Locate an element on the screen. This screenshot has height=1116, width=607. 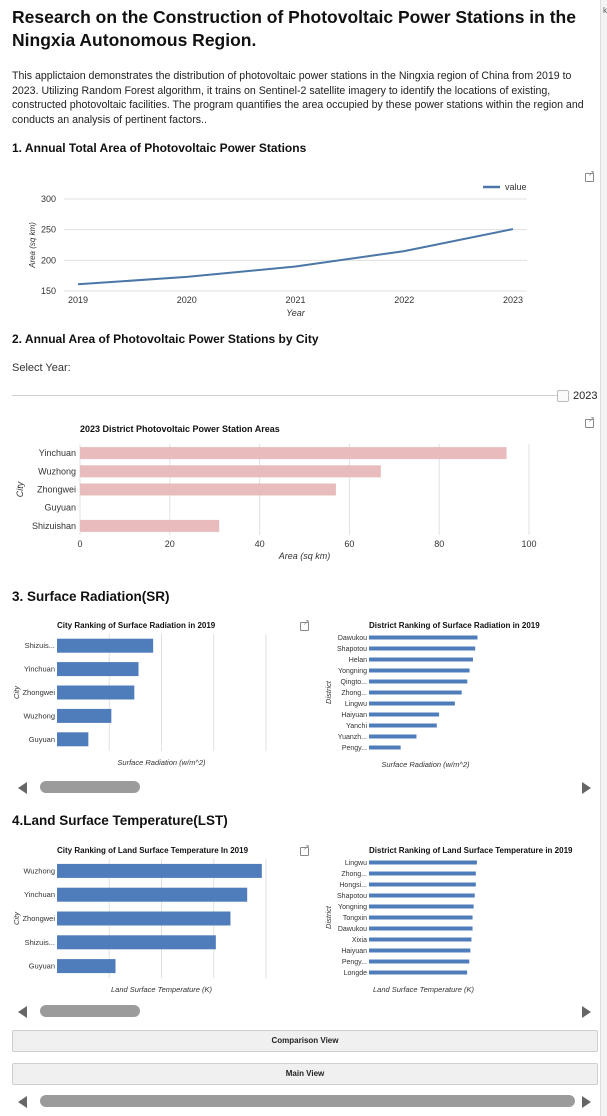
x-axis-label: Year is located at coordinates (296, 313).